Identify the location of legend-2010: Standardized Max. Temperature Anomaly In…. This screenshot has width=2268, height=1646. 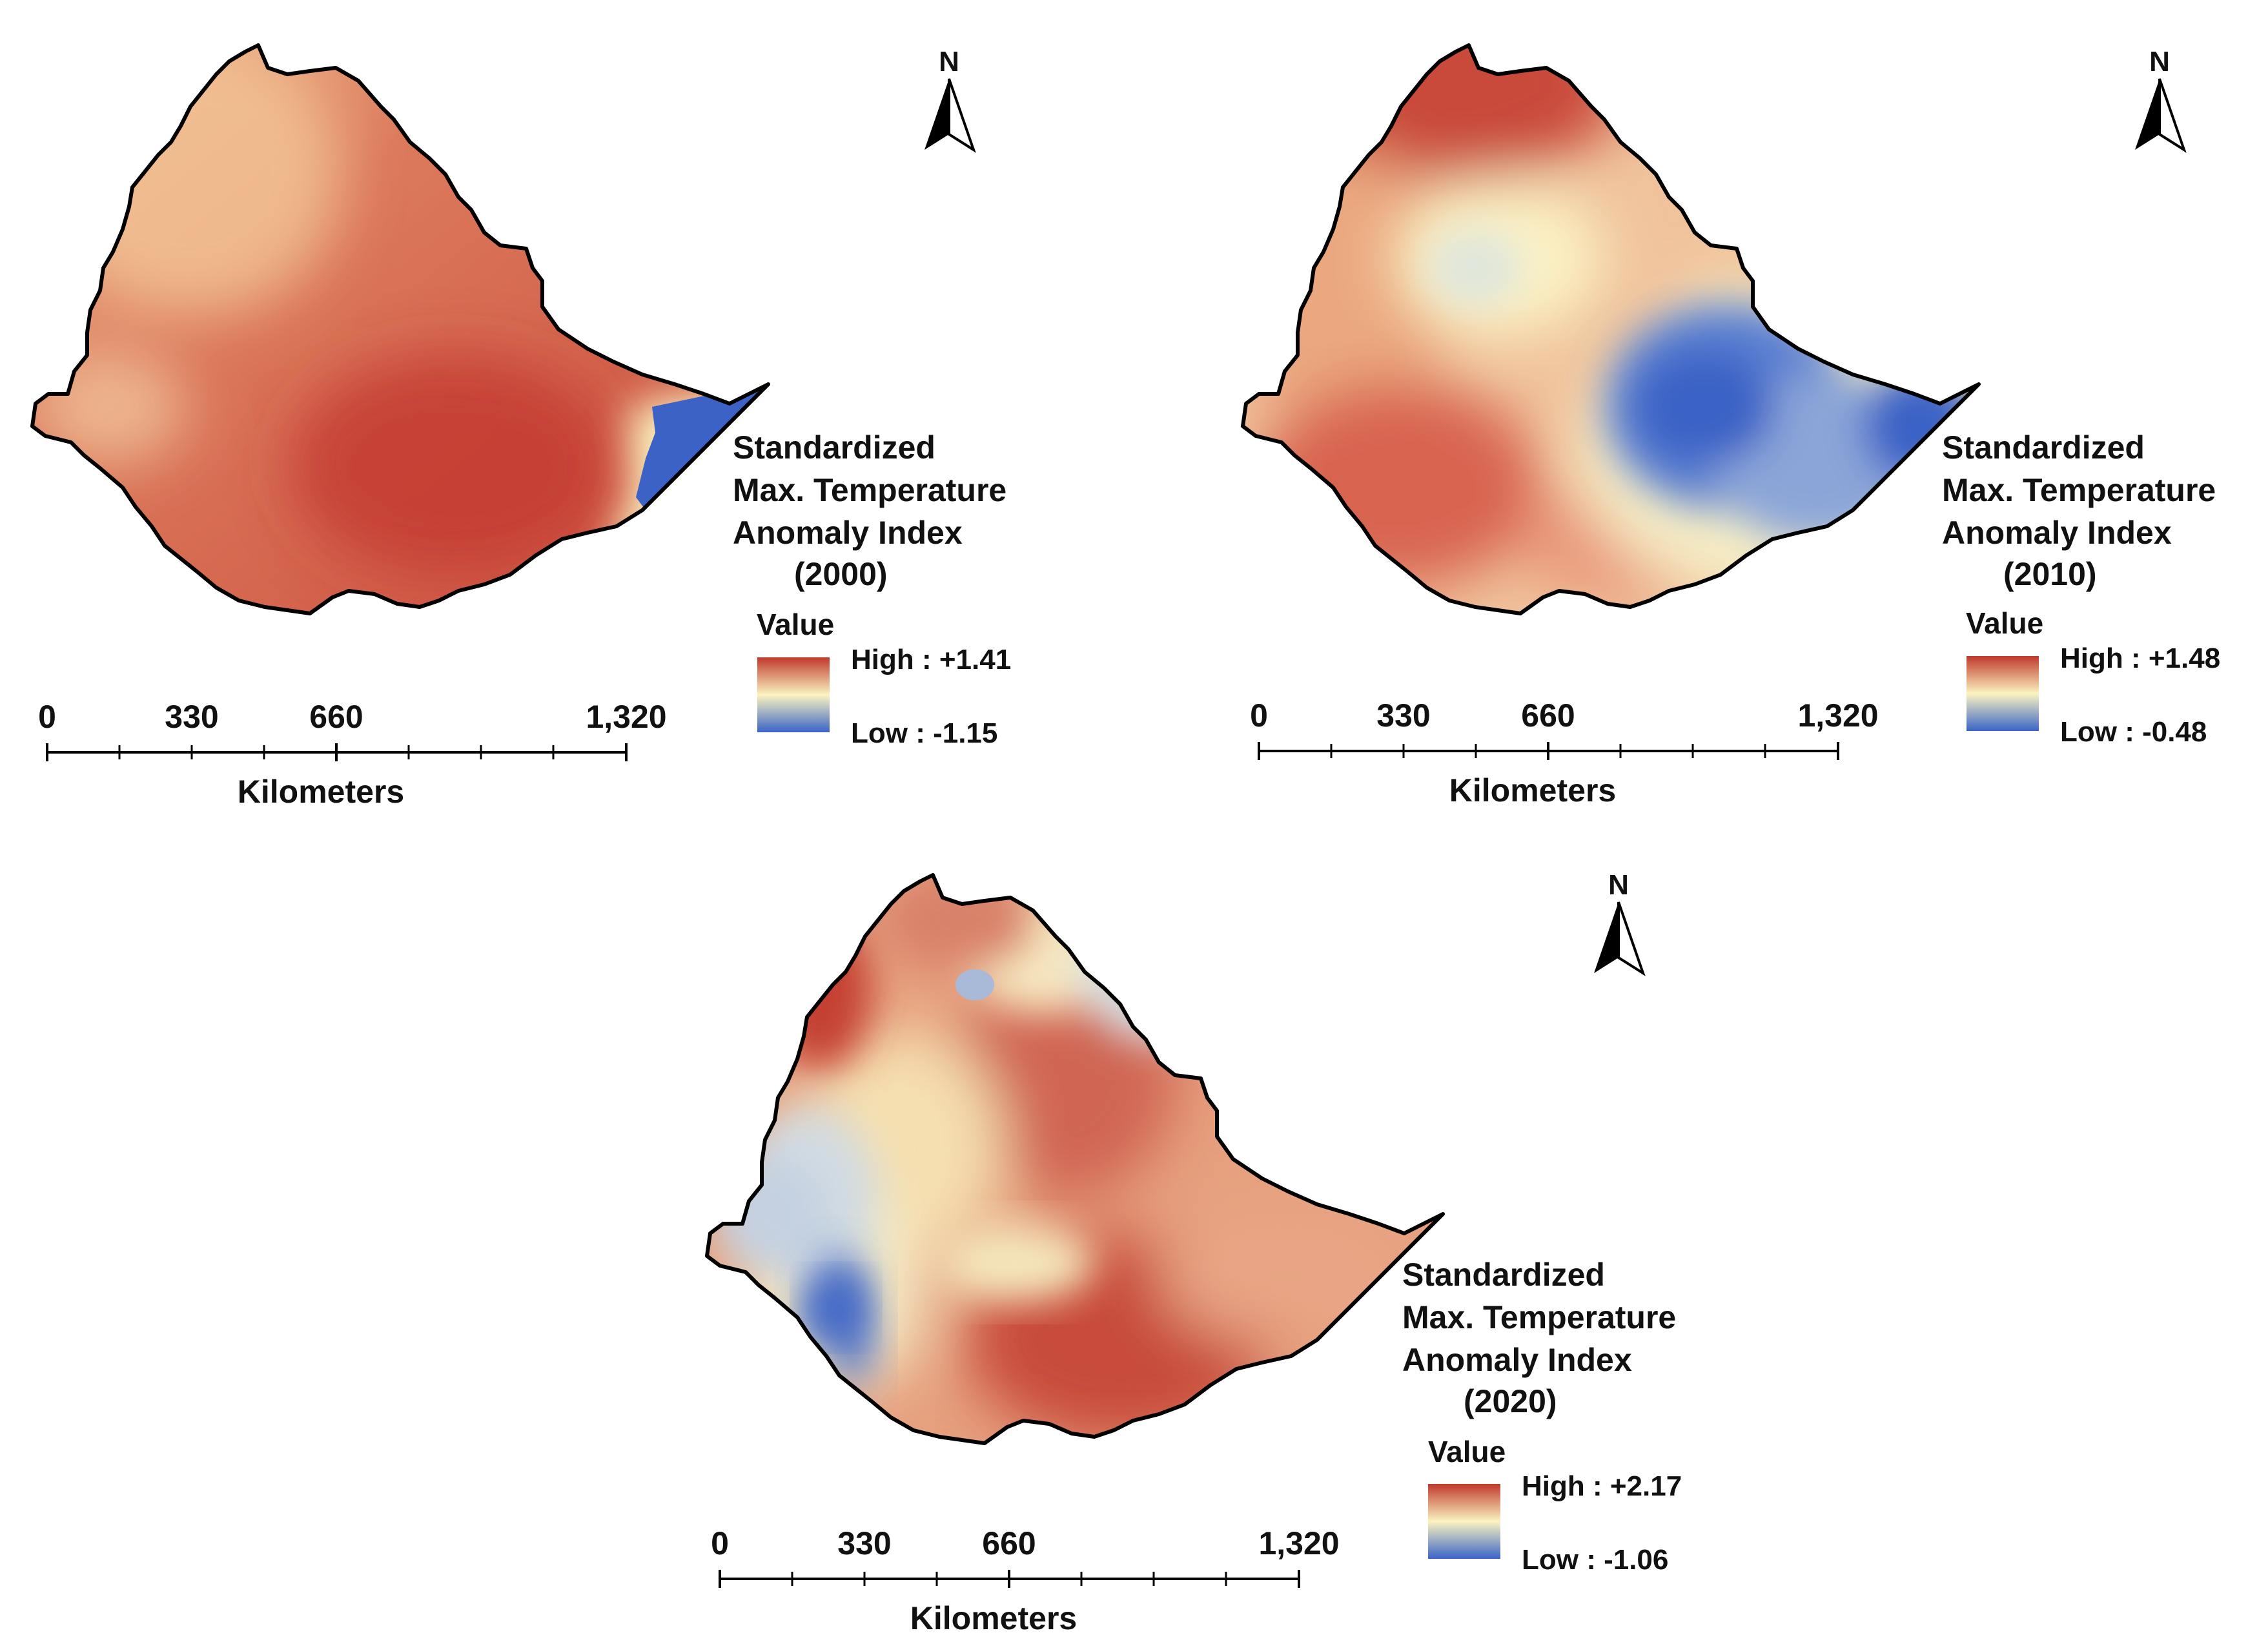
(2081, 588).